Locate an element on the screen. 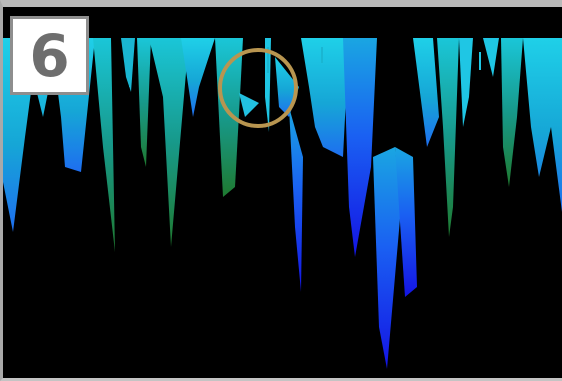 The height and width of the screenshot is (381, 562). step-number-label: 6 is located at coordinates (49, 55).